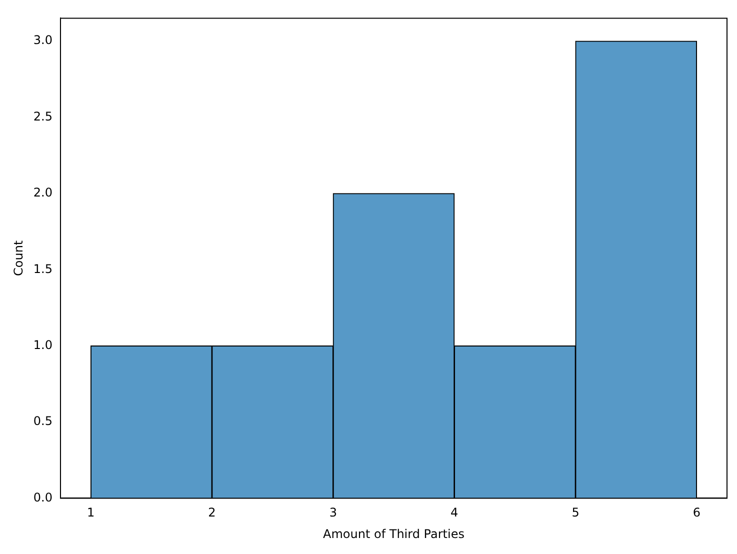 This screenshot has height=554, width=737. Describe the element at coordinates (42, 421) in the screenshot. I see `y-tick-label: 0.5` at that location.